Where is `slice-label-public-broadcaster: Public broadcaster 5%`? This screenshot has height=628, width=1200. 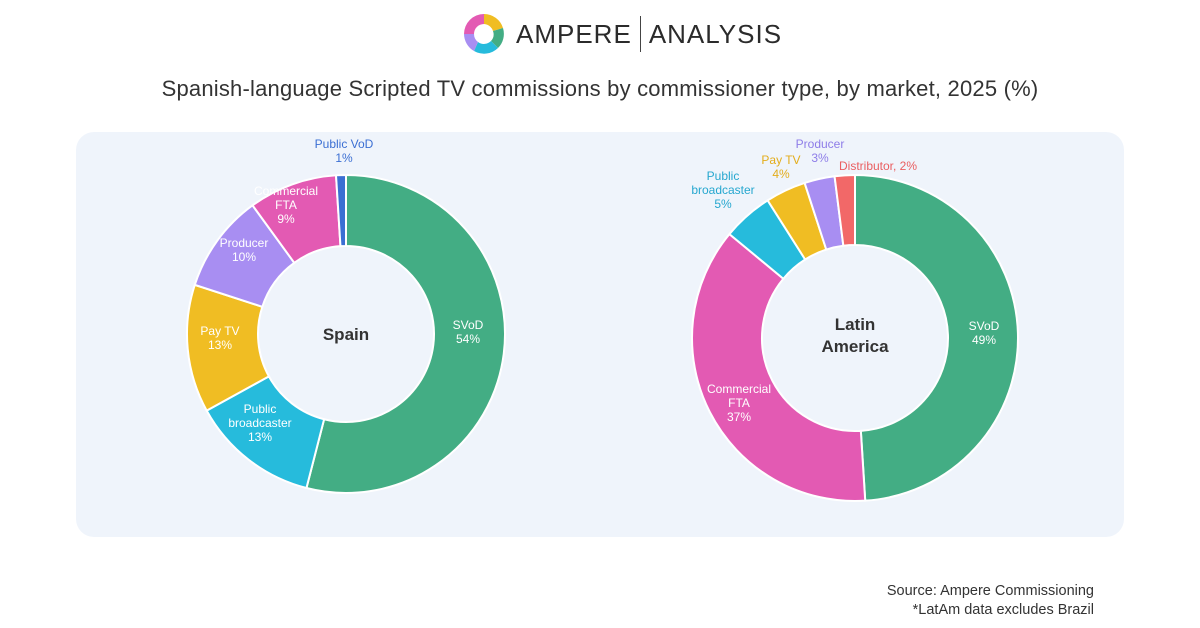 slice-label-public-broadcaster: Public broadcaster 5% is located at coordinates (722, 190).